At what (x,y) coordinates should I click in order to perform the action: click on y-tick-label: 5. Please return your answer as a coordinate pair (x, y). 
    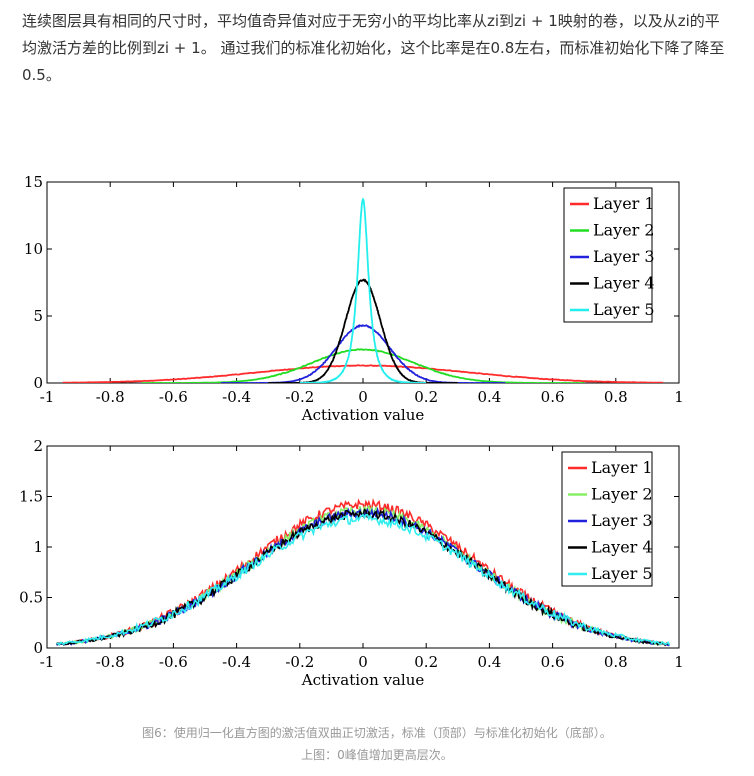
    Looking at the image, I should click on (38, 316).